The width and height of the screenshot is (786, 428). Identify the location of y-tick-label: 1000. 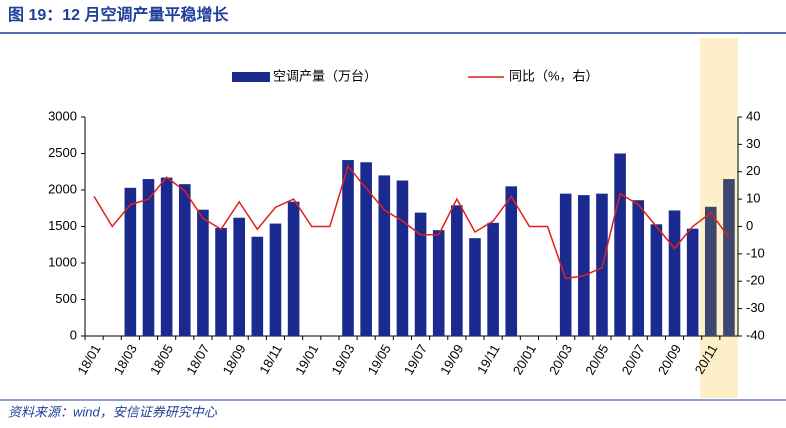
(62, 261).